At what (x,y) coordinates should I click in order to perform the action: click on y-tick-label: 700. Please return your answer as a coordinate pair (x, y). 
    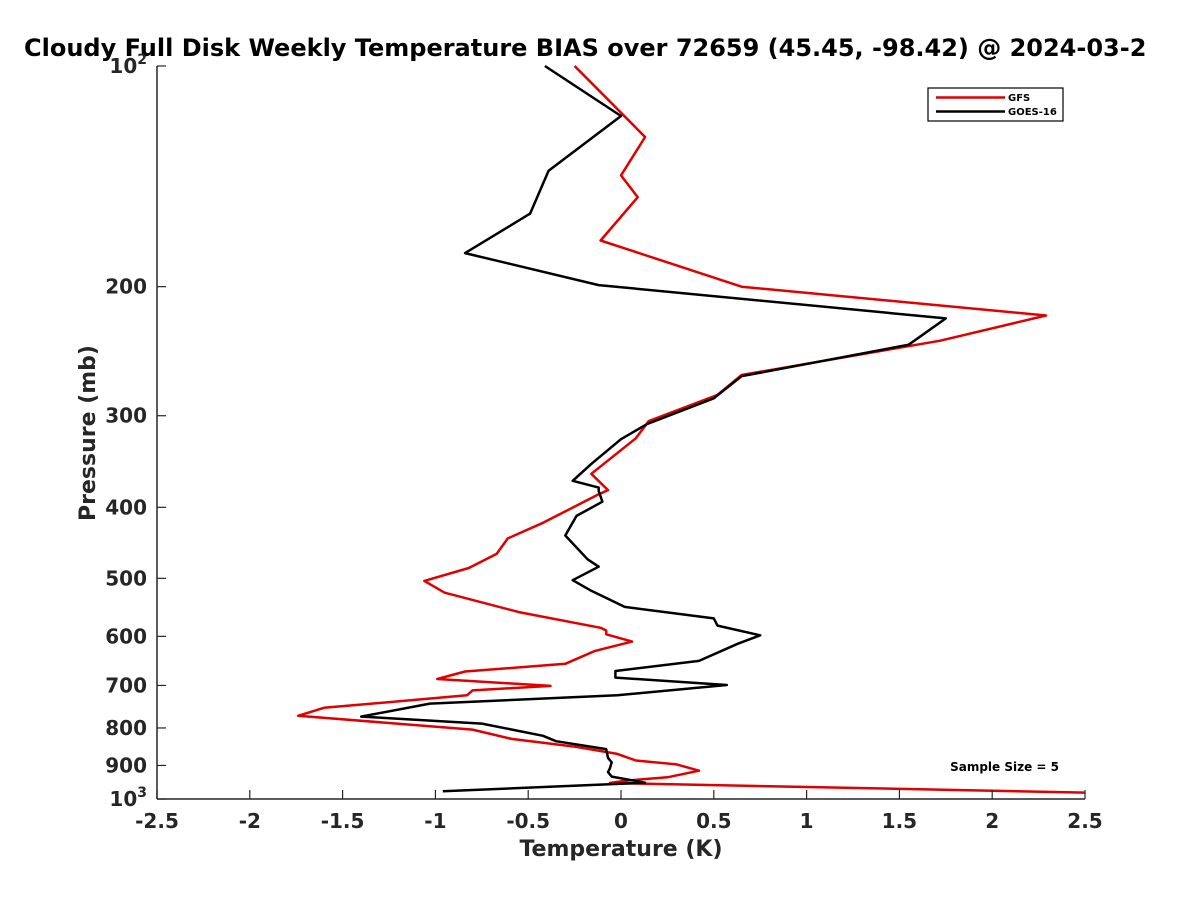
    Looking at the image, I should click on (126, 685).